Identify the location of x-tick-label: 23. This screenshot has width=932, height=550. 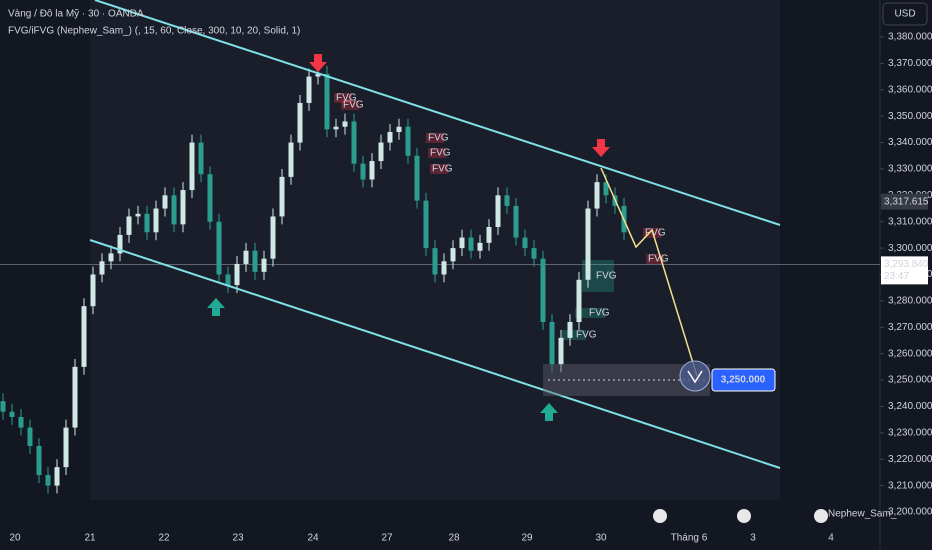
(238, 538).